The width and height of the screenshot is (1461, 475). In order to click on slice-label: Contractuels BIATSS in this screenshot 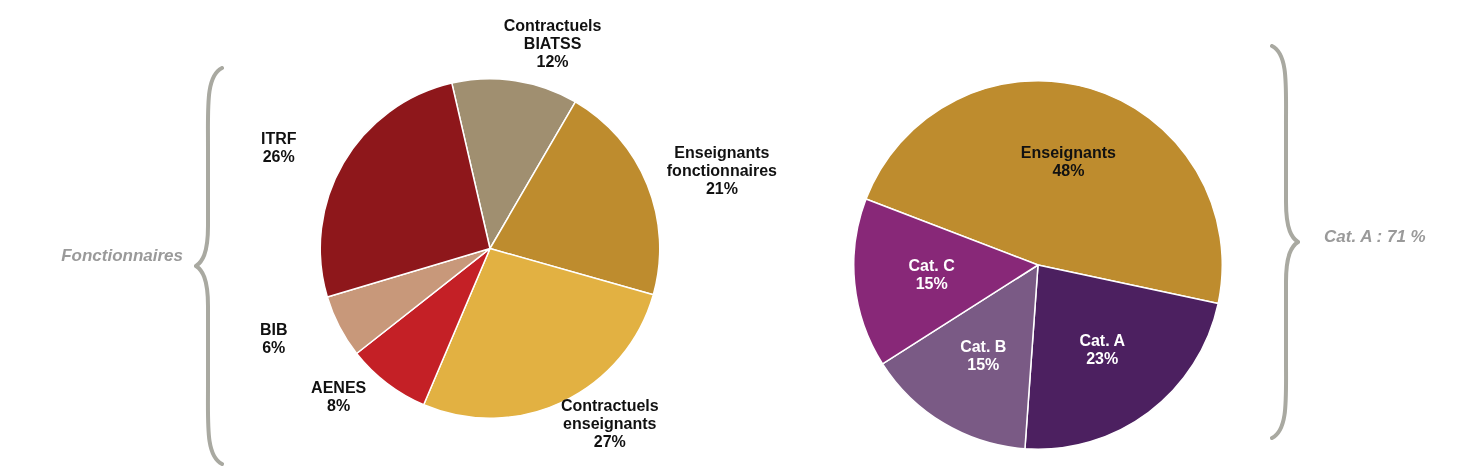, I will do `click(552, 35)`.